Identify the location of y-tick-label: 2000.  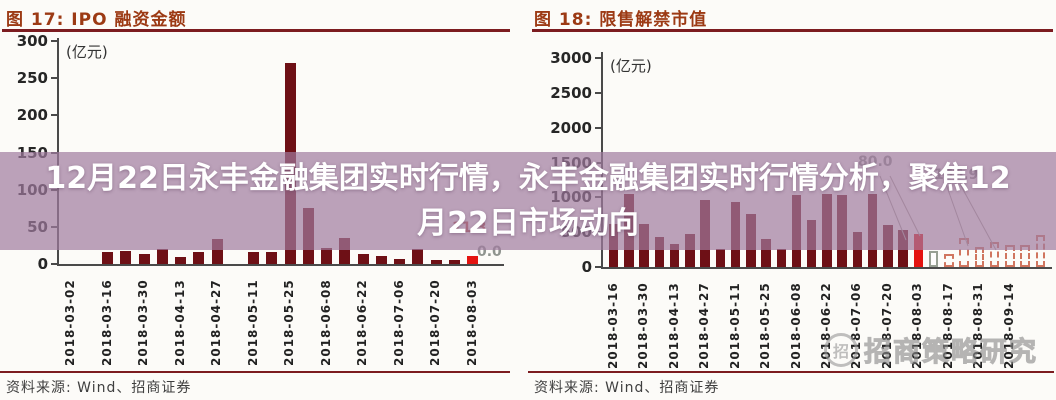
(571, 127).